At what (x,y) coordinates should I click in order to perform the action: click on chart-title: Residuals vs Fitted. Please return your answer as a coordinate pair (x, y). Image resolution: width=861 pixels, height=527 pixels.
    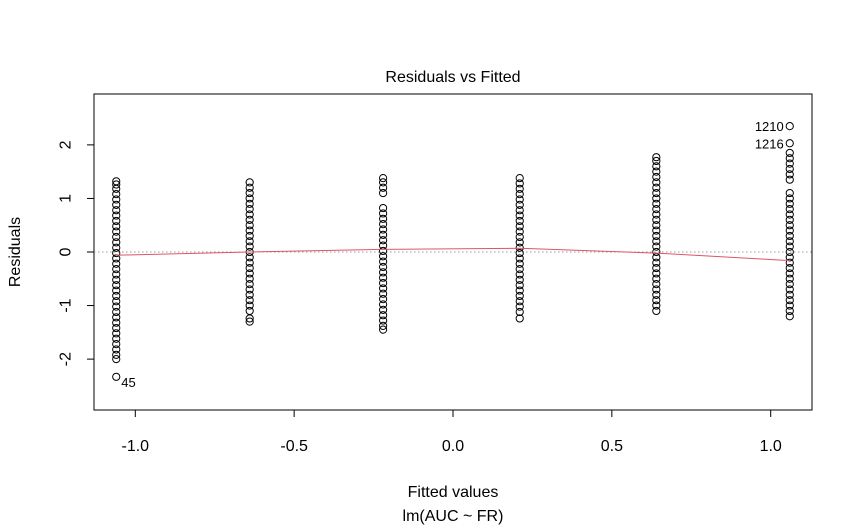
    Looking at the image, I should click on (452, 77).